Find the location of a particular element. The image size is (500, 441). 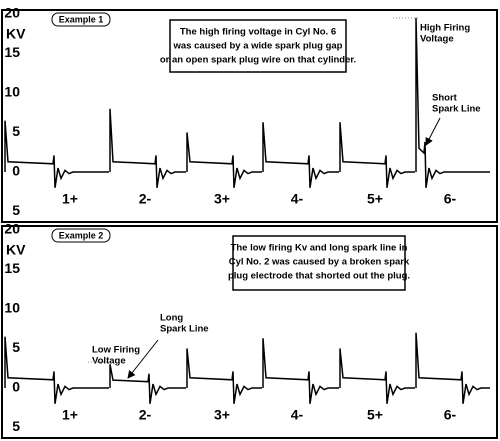

example-label: Example 2 is located at coordinates (81, 235).